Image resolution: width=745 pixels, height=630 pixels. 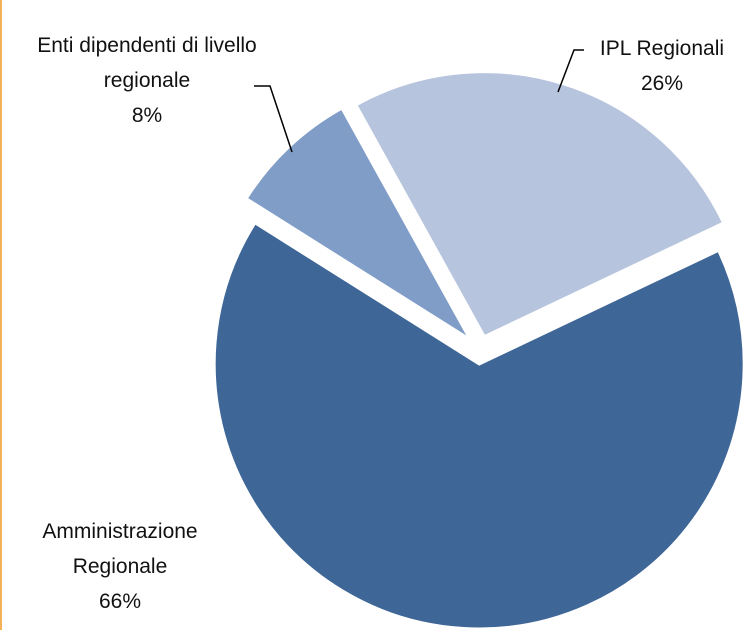 What do you see at coordinates (653, 66) in the screenshot?
I see `slice-label: IPL Regionali 26%` at bounding box center [653, 66].